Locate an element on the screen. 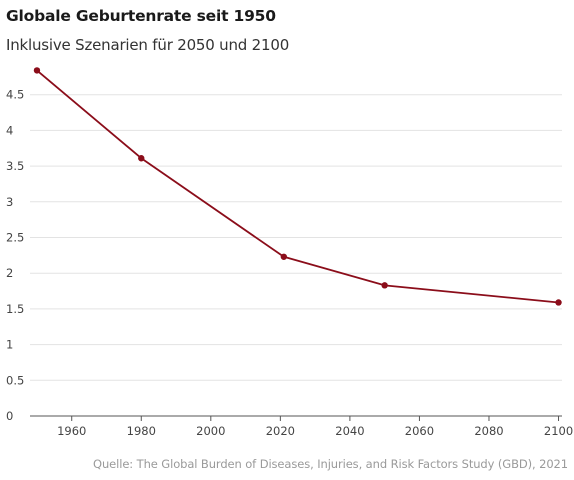 This screenshot has width=574, height=480. y-tick-label-1: 0.5 is located at coordinates (15, 380).